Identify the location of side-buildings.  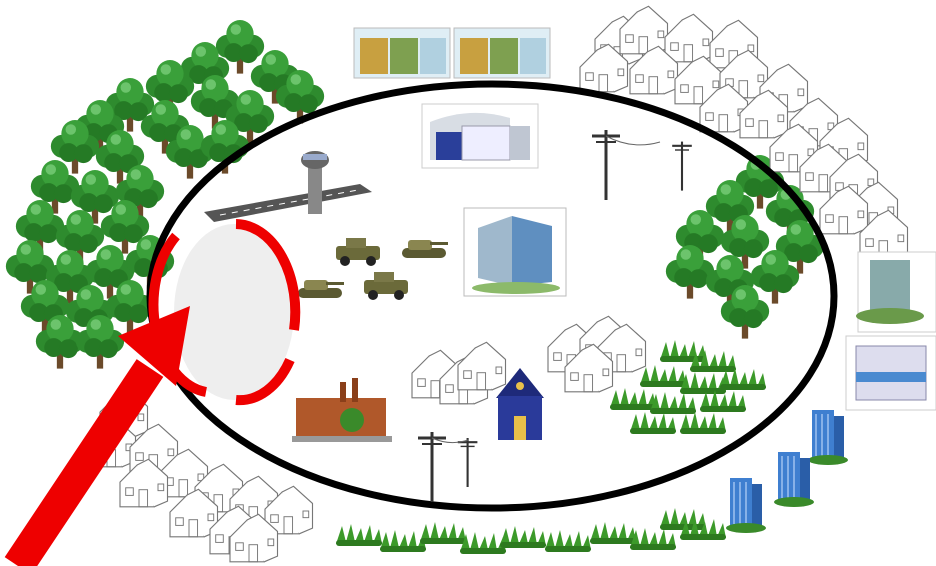
(890, 331).